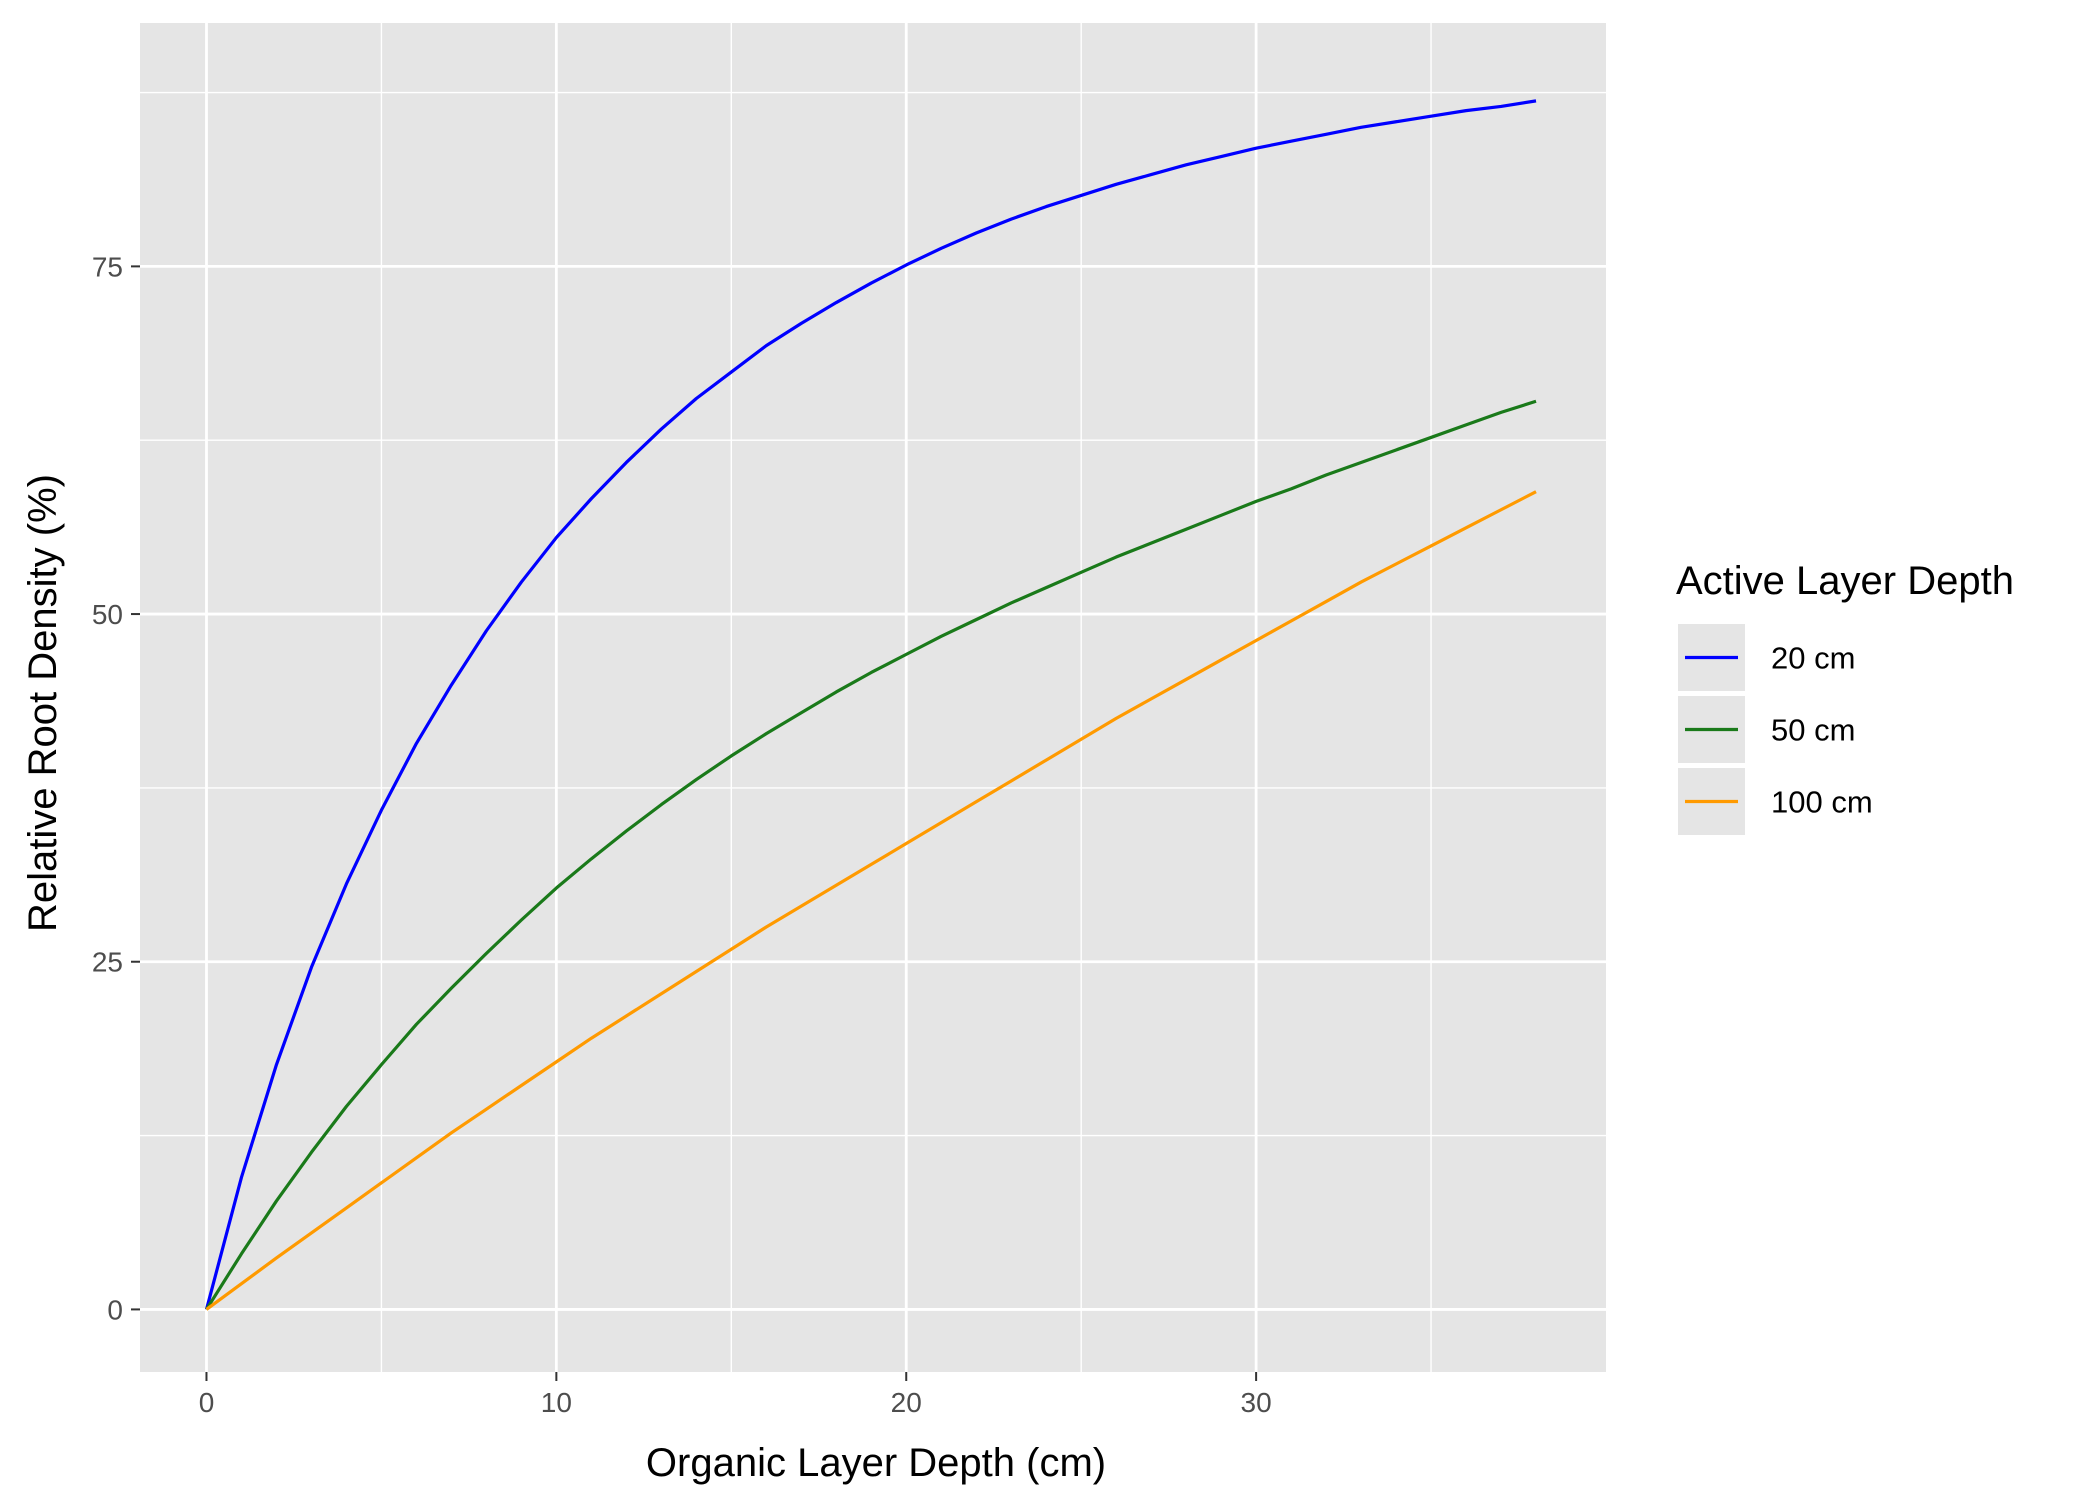 This screenshot has height=1500, width=2100. Describe the element at coordinates (1813, 730) in the screenshot. I see `legend-label: 50 cm` at that location.